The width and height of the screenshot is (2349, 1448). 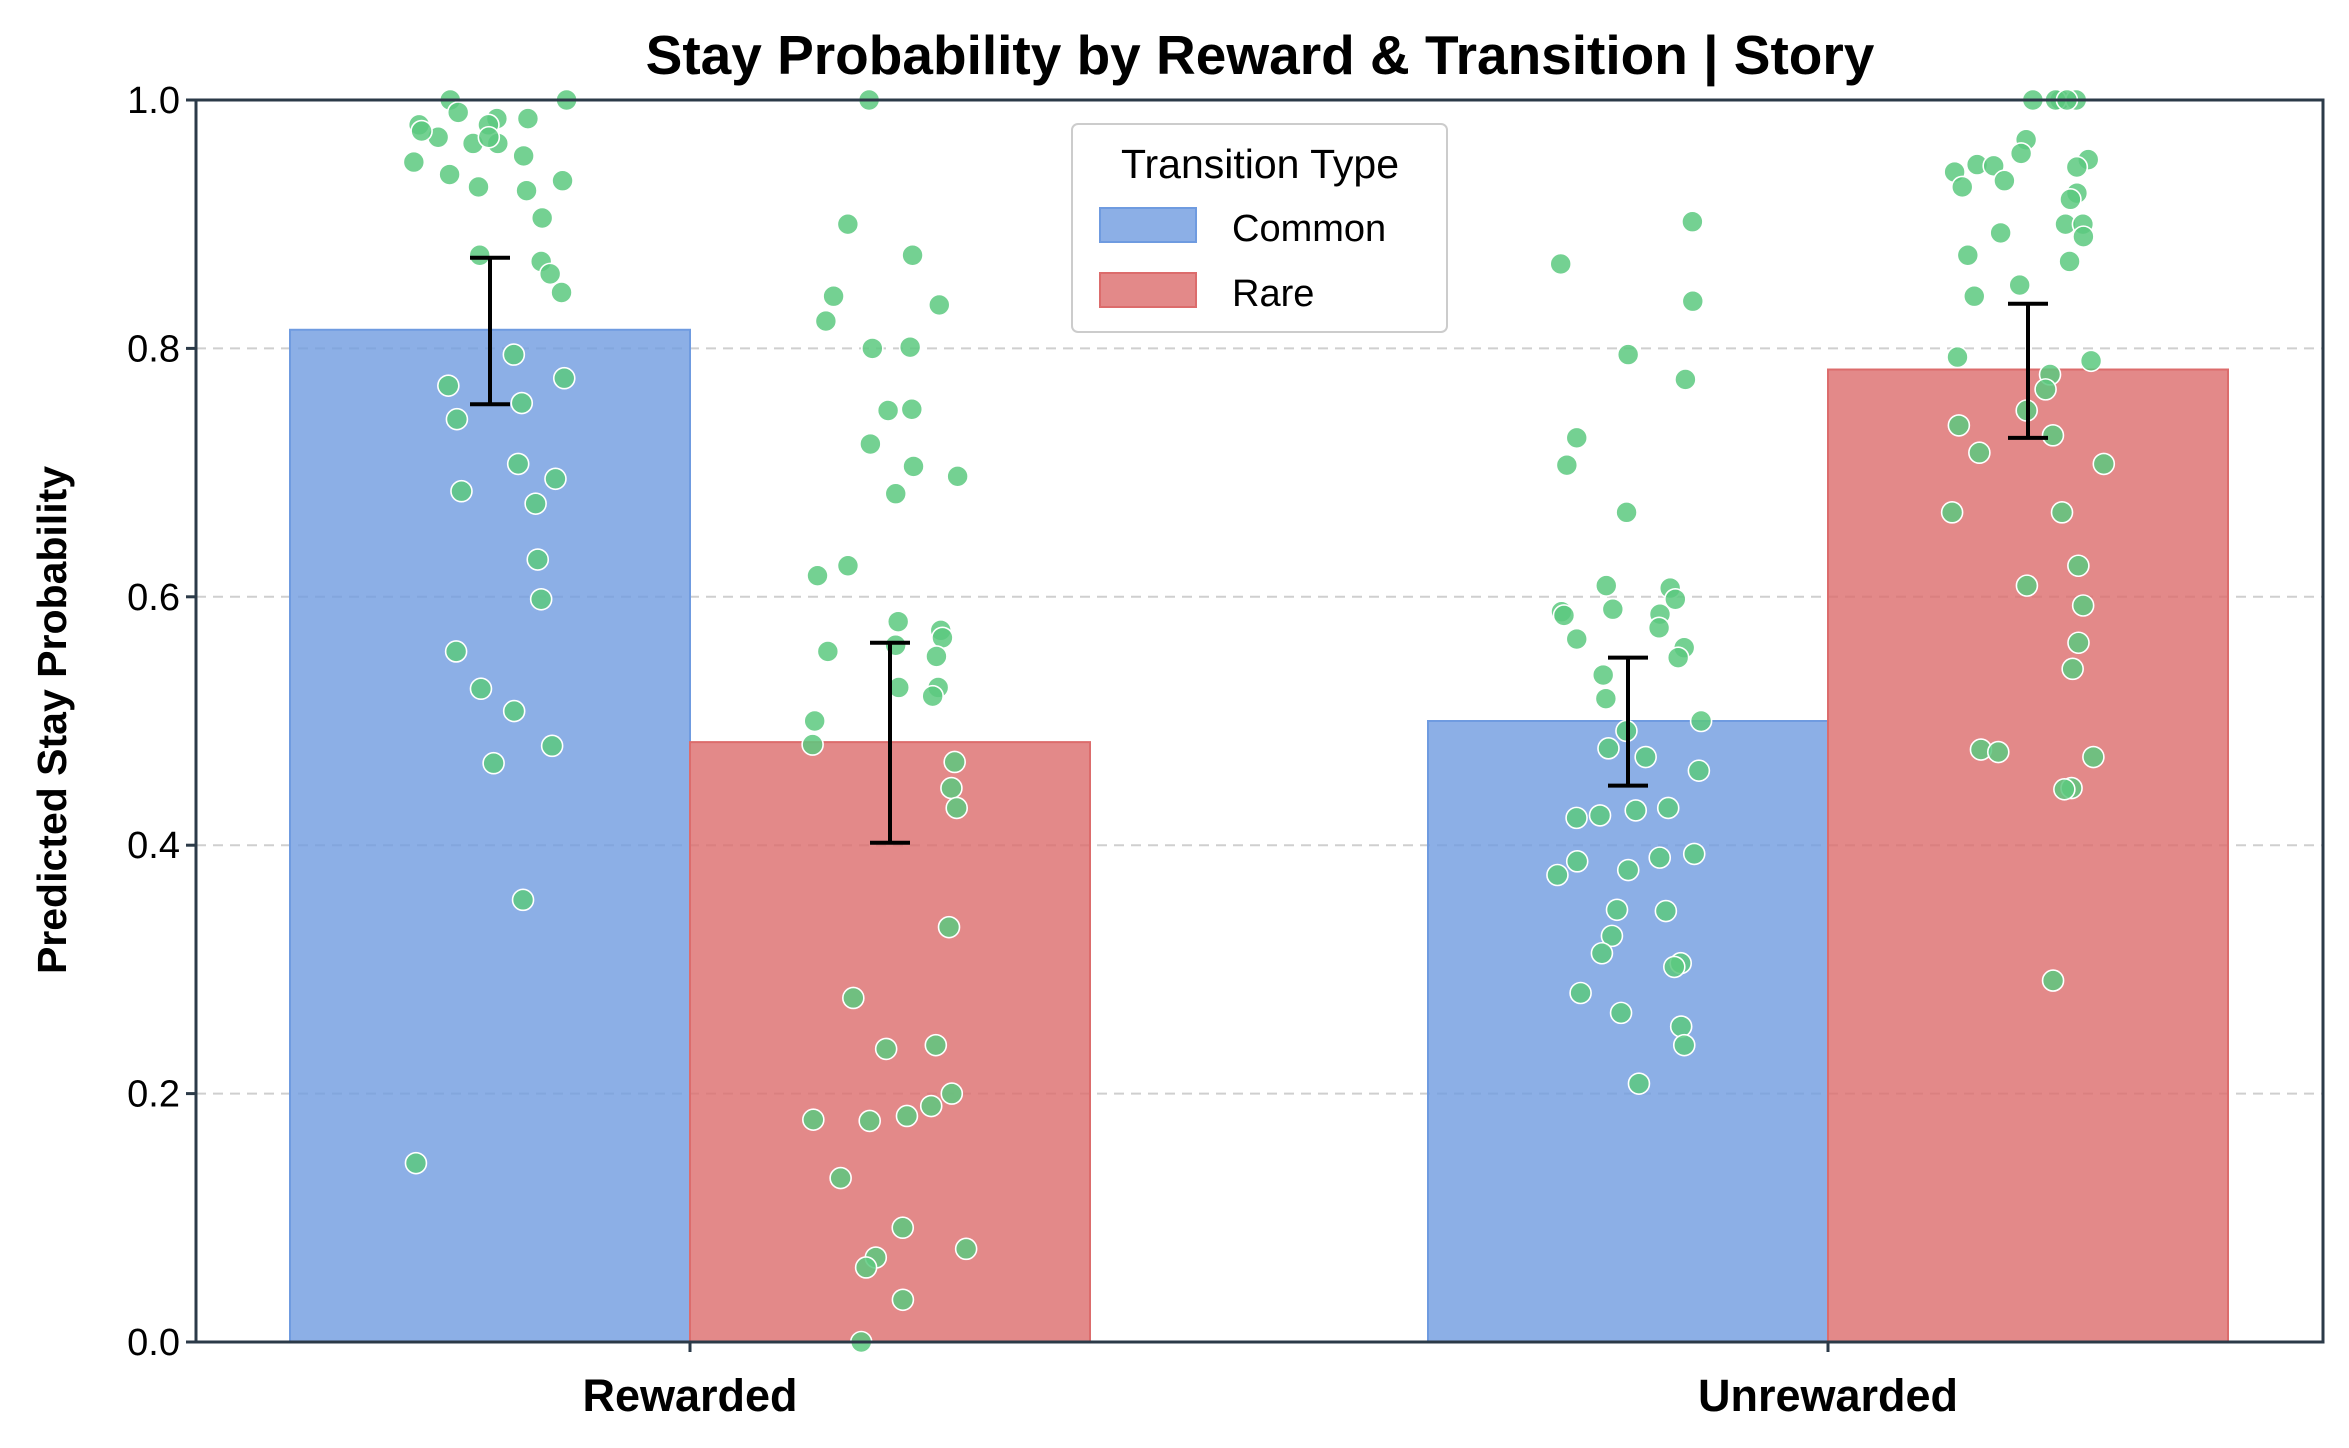 What do you see at coordinates (1309, 229) in the screenshot?
I see `legend-label-common: Common` at bounding box center [1309, 229].